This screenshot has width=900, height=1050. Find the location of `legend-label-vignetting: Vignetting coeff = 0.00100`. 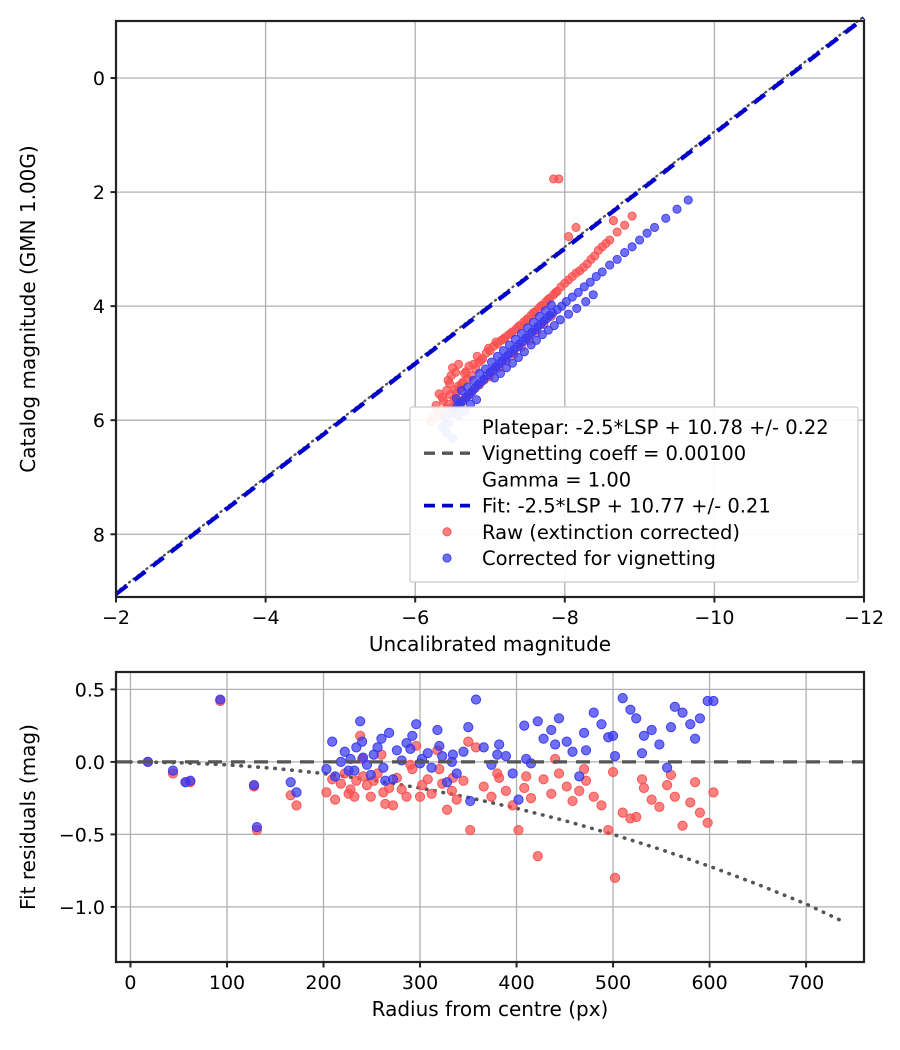

legend-label-vignetting: Vignetting coeff = 0.00100 is located at coordinates (614, 453).